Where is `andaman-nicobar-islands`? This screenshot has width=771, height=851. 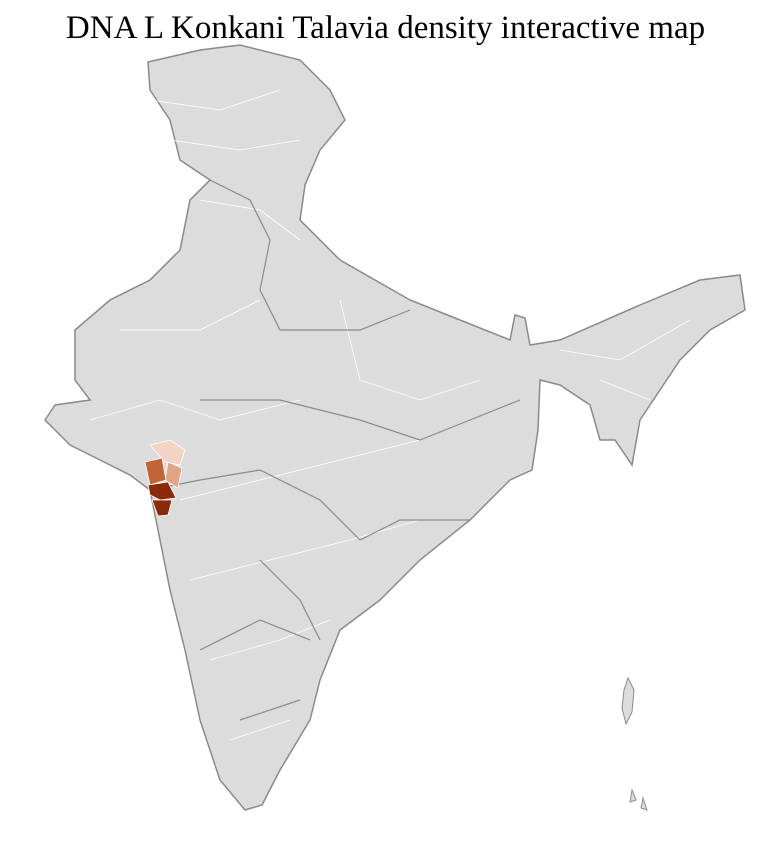
andaman-nicobar-islands is located at coordinates (634, 743).